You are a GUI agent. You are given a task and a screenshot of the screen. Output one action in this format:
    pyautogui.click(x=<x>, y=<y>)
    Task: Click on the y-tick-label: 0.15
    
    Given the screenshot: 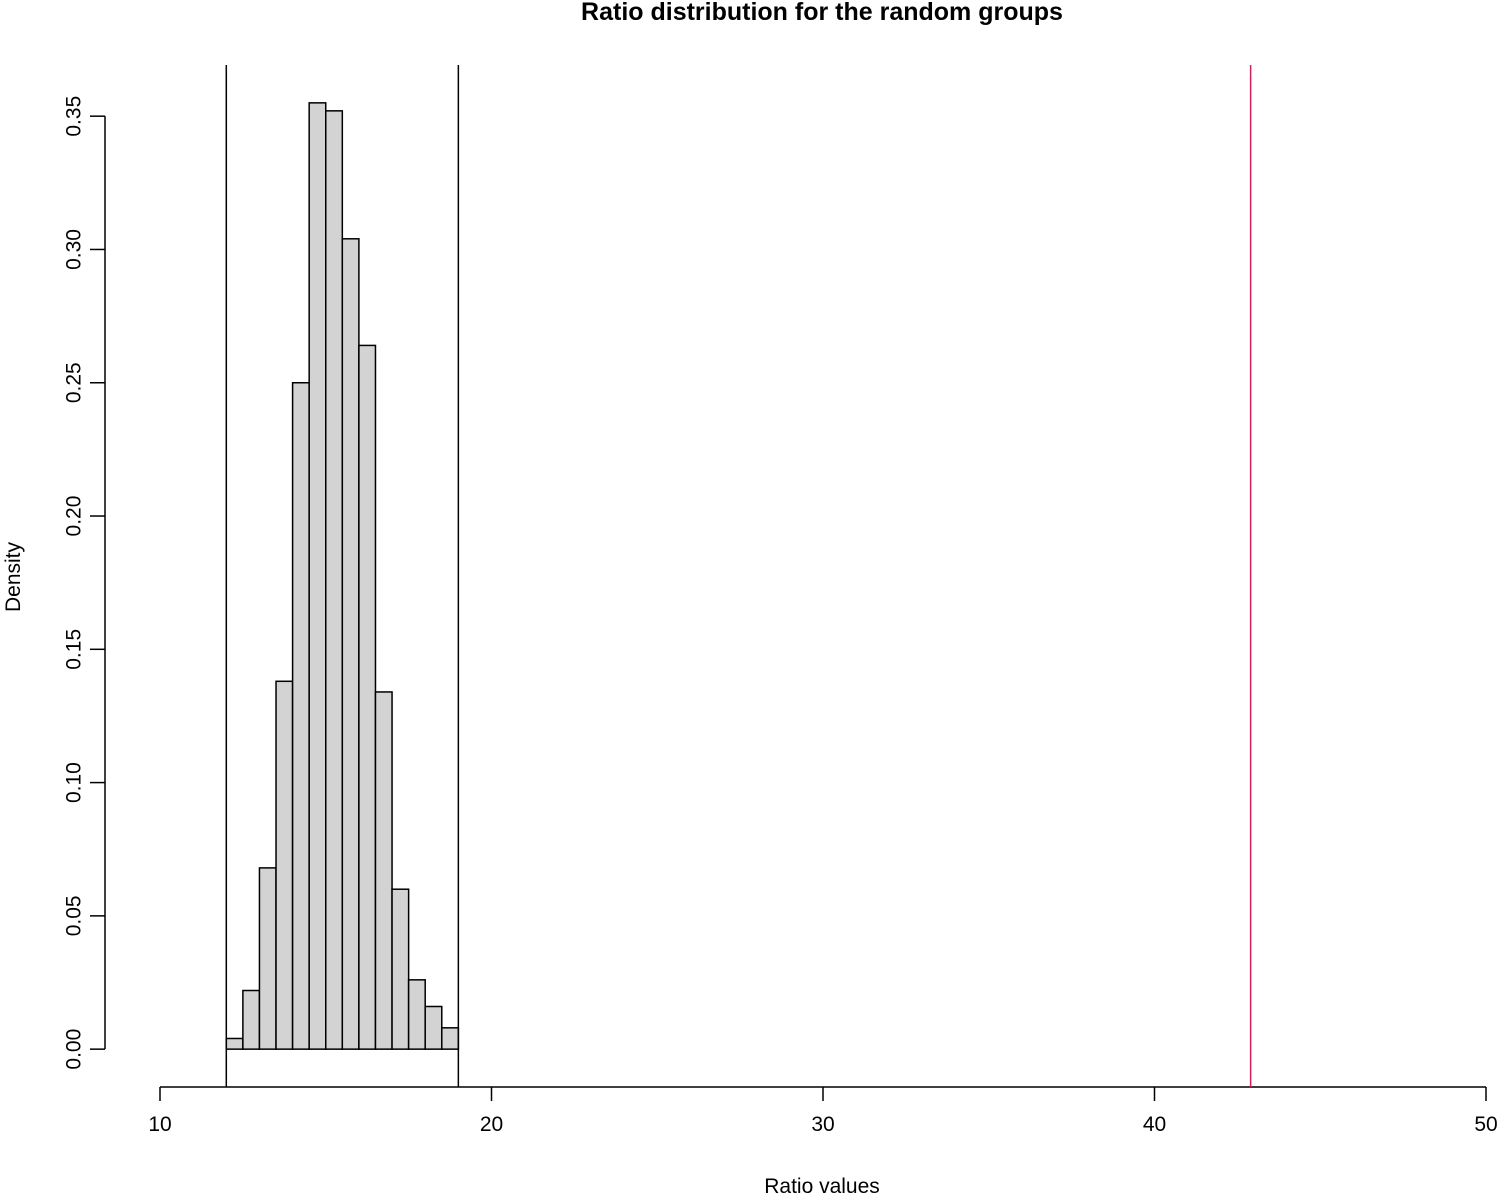 What is the action you would take?
    pyautogui.click(x=74, y=649)
    